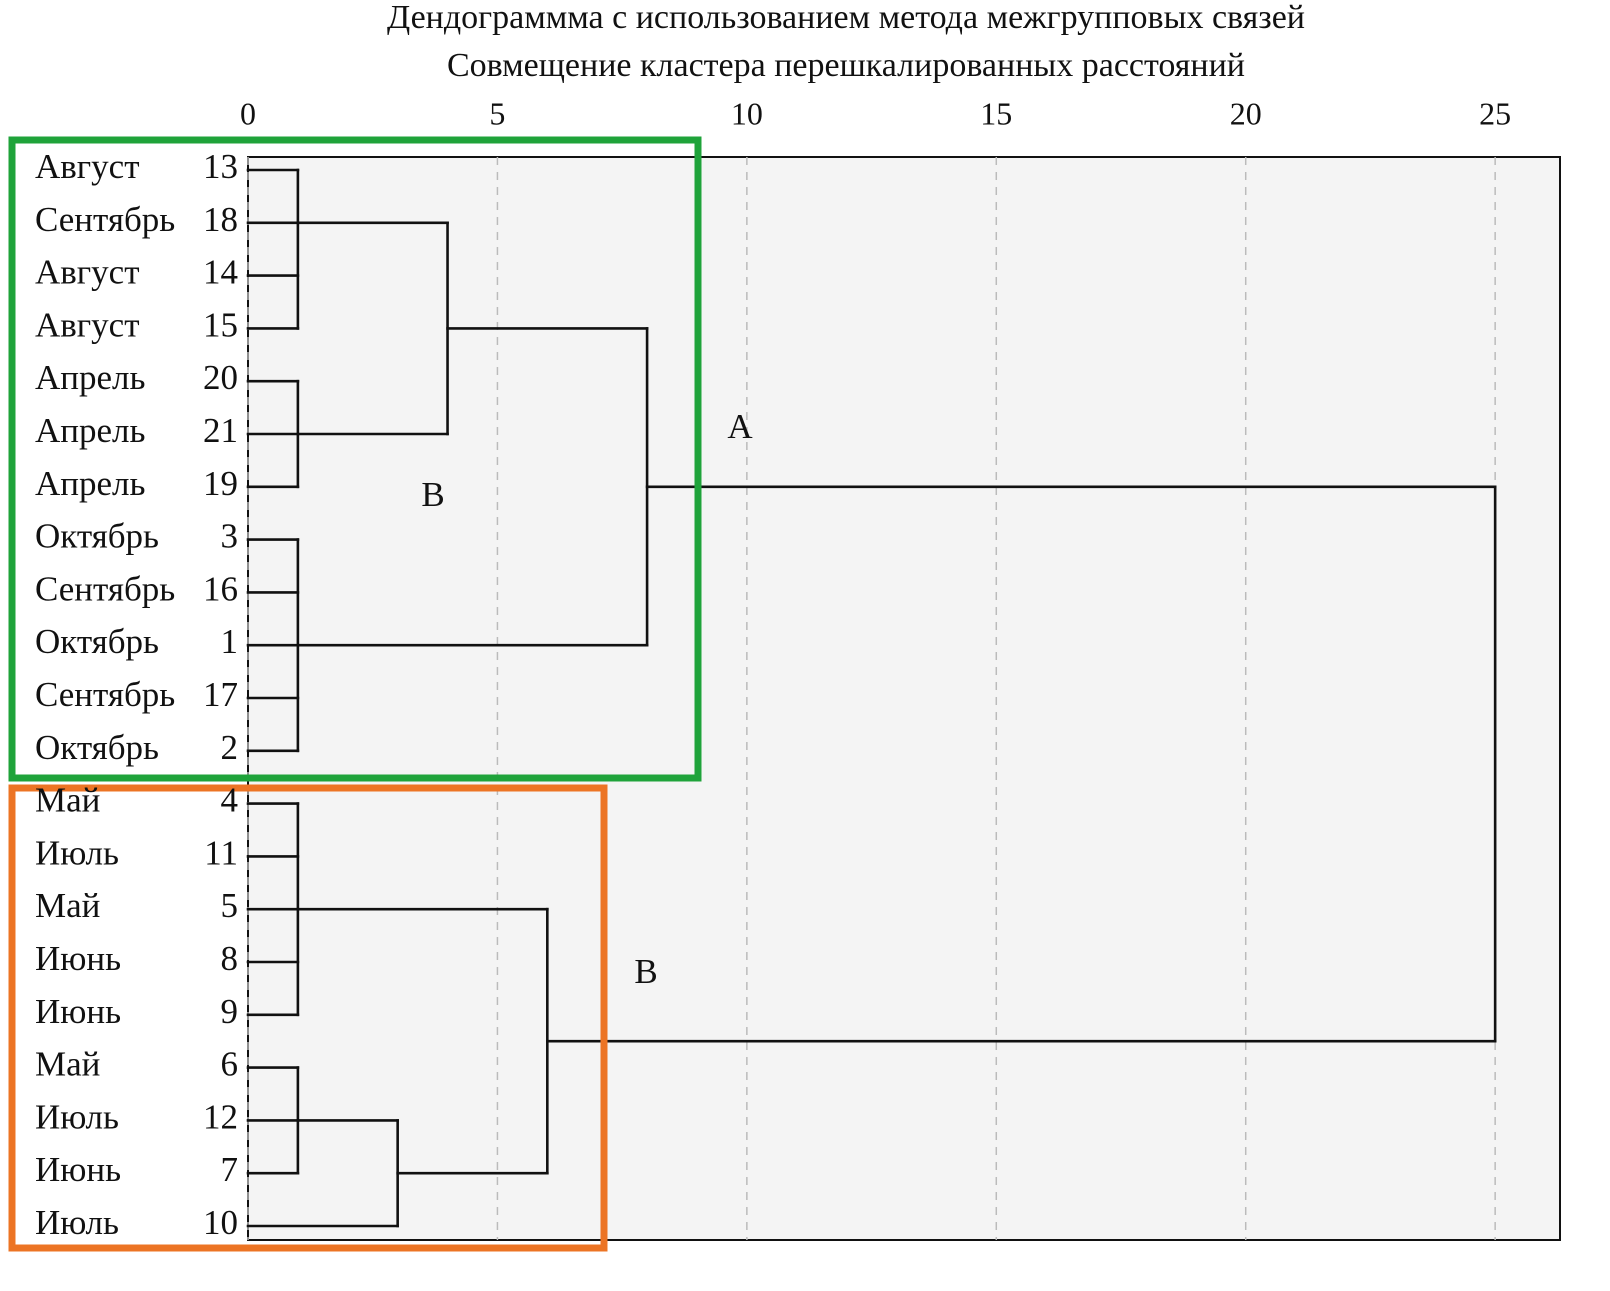  What do you see at coordinates (220, 1222) in the screenshot?
I see `leaf-id: 10` at bounding box center [220, 1222].